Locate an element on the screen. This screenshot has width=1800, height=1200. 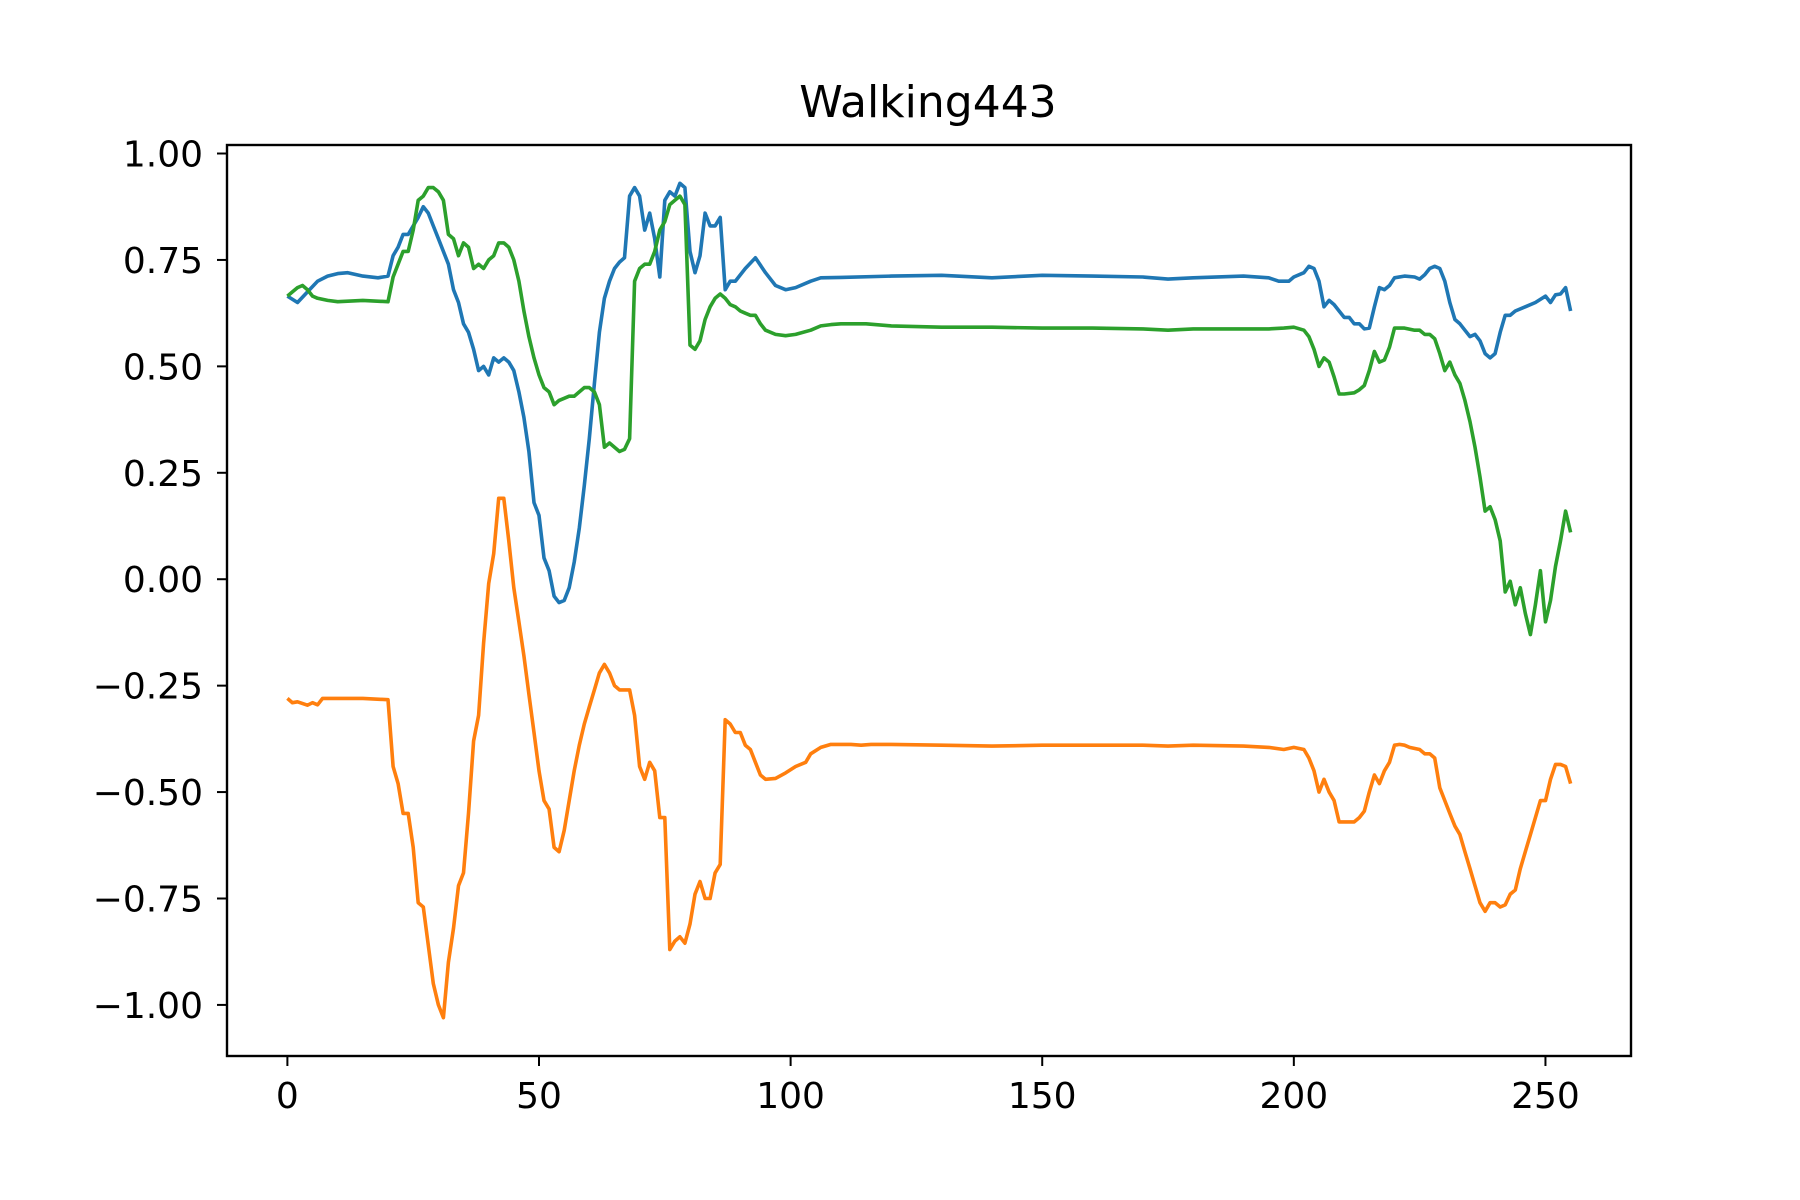
y-tick-label: 0.00 is located at coordinates (163, 580).